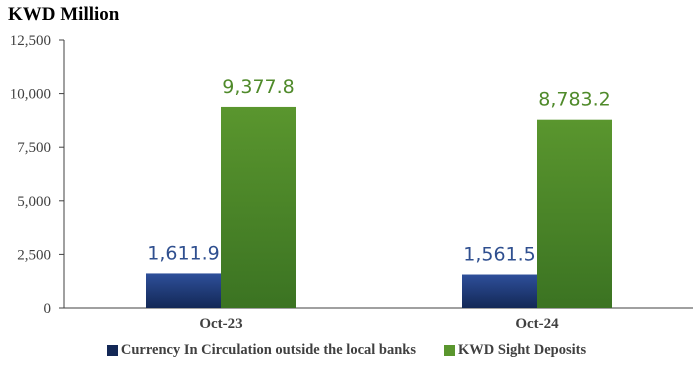  What do you see at coordinates (537, 324) in the screenshot?
I see `x-category-label: Oct-24` at bounding box center [537, 324].